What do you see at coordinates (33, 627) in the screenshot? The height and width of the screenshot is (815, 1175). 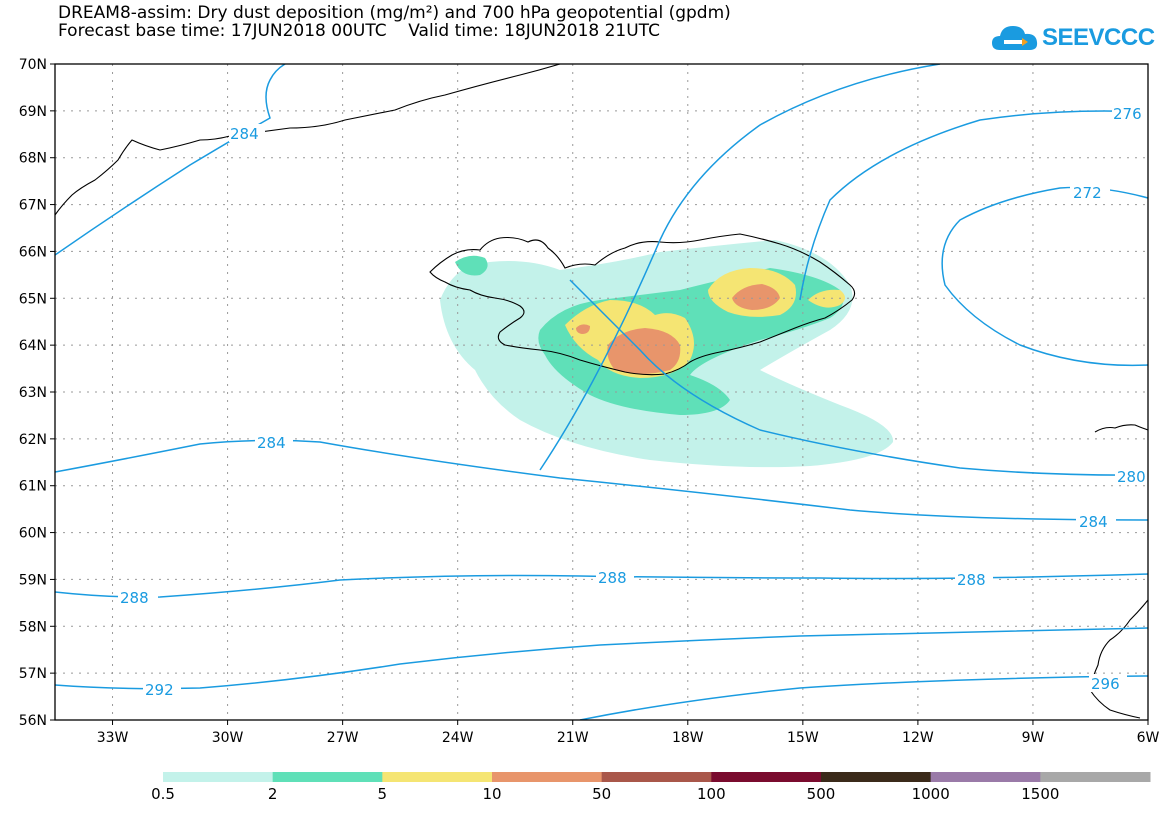 I see `lat-label: 58N` at bounding box center [33, 627].